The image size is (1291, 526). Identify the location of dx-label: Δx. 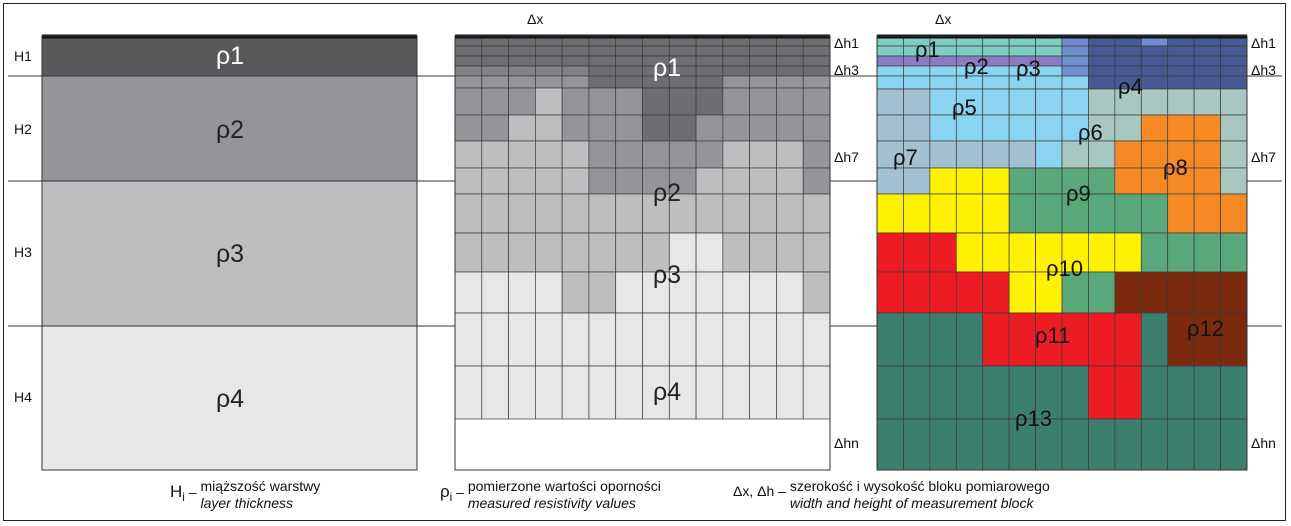
(943, 19).